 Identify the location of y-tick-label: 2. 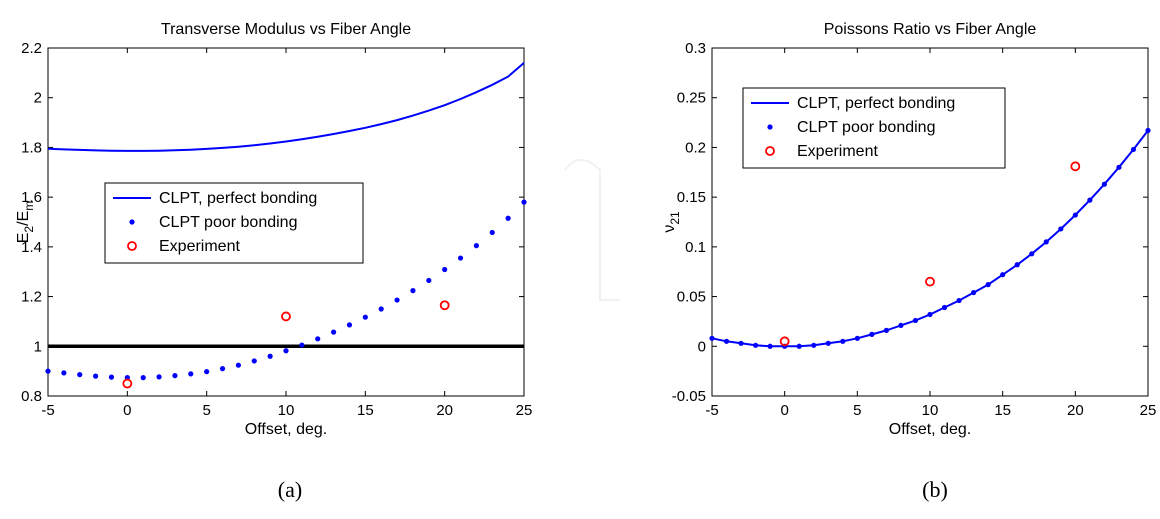
(38, 98).